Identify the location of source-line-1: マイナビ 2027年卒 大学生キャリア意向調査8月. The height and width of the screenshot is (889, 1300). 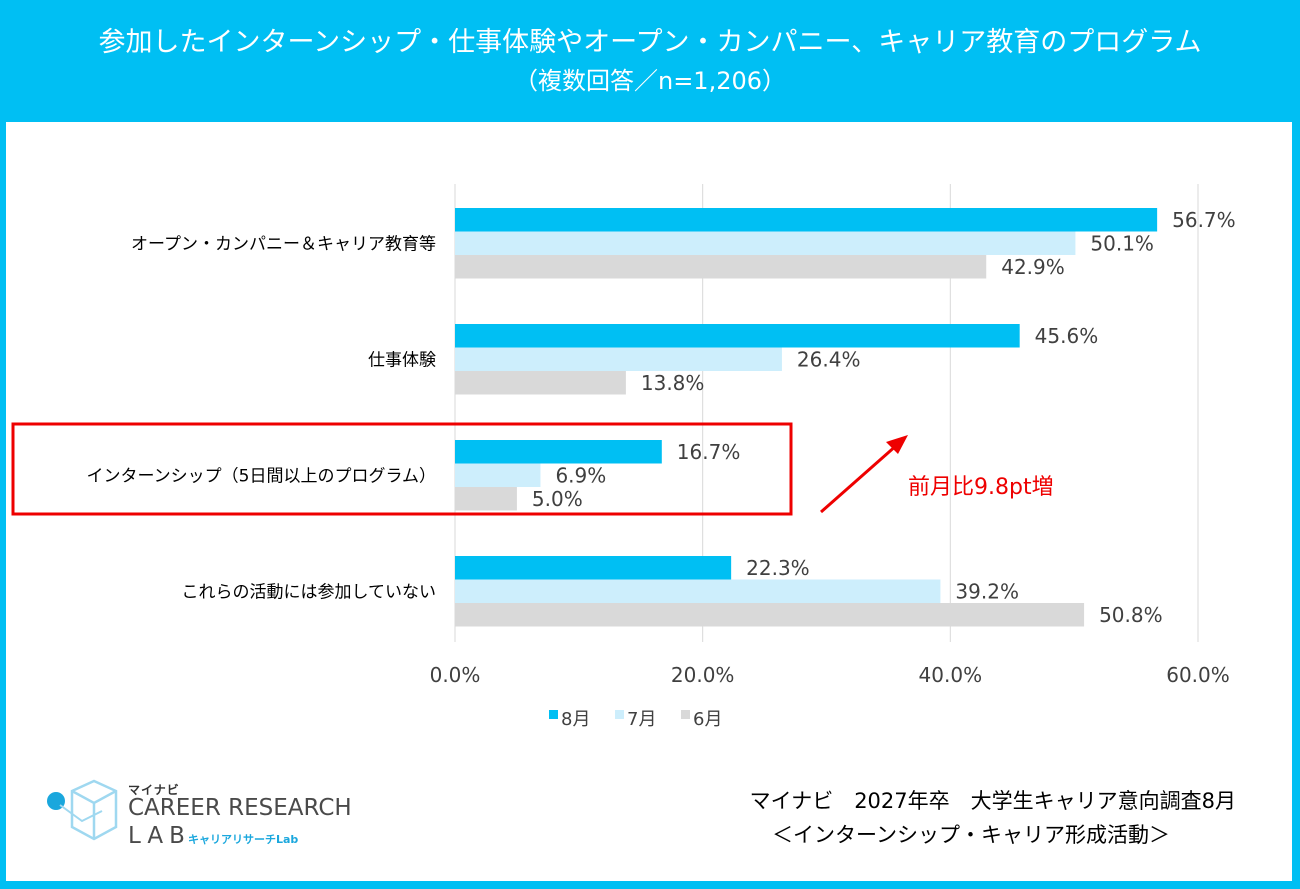
(992, 801).